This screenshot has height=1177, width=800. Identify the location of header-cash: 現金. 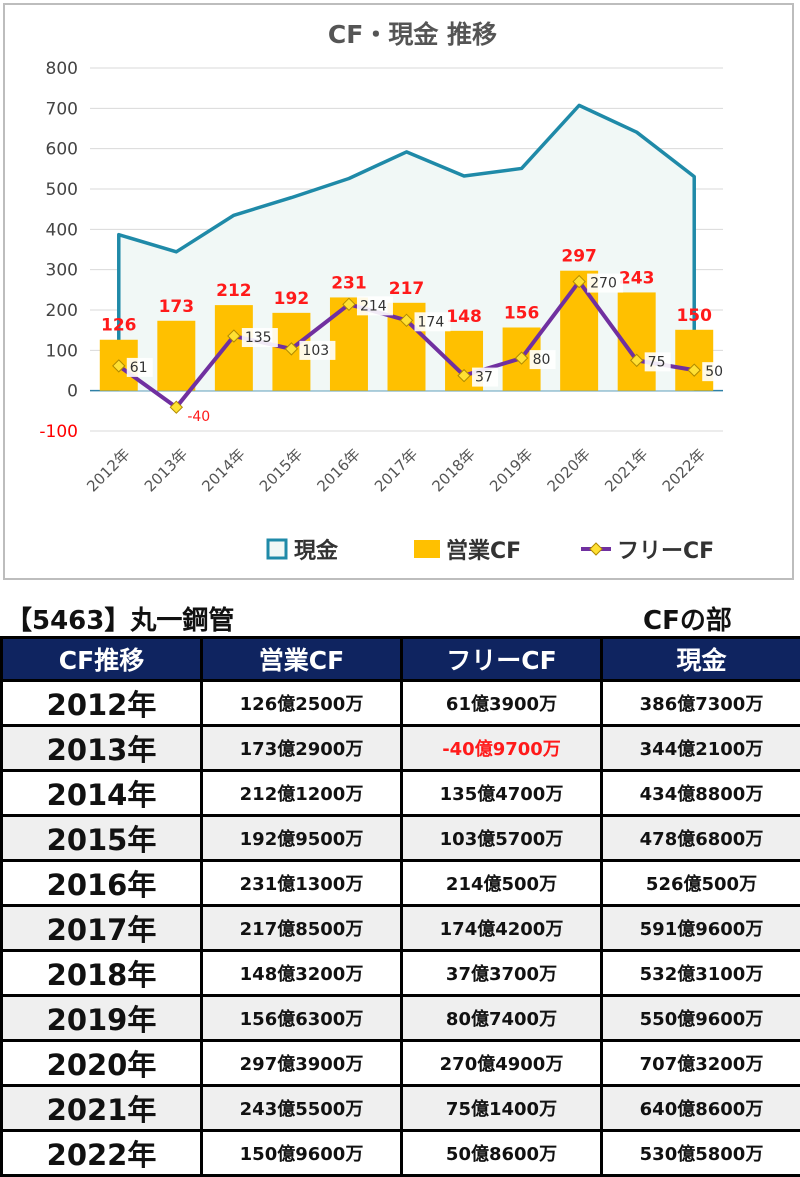
(701, 659).